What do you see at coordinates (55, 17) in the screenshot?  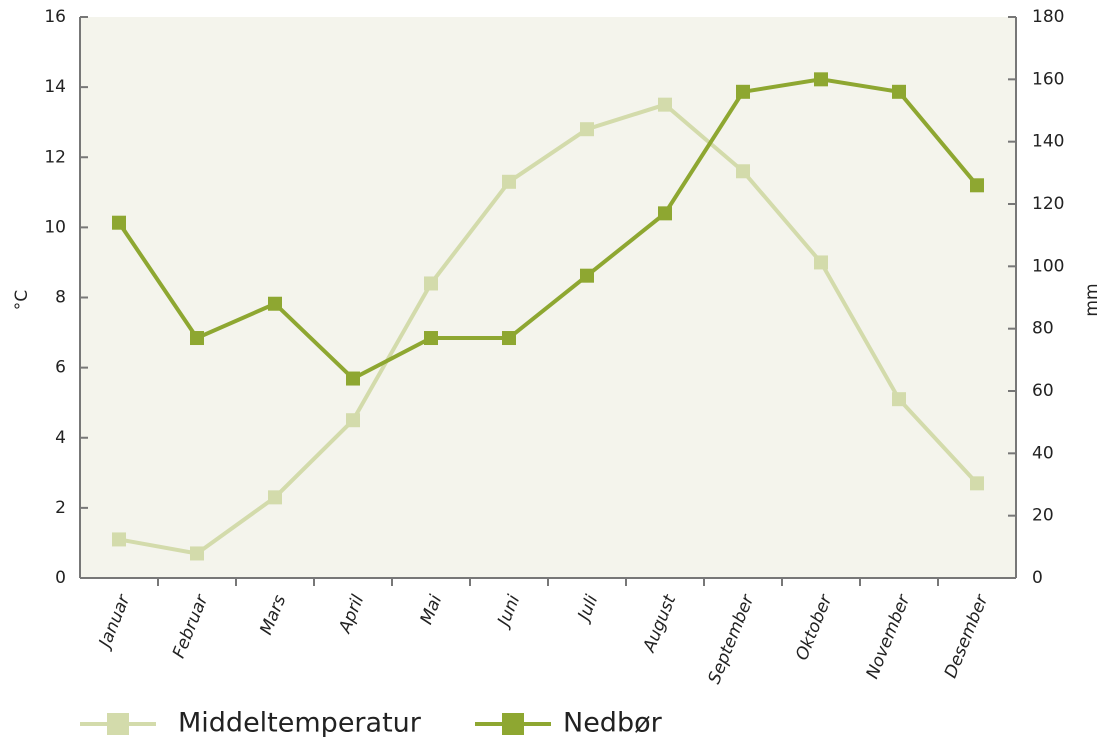 I see `y-tick-label: 16` at bounding box center [55, 17].